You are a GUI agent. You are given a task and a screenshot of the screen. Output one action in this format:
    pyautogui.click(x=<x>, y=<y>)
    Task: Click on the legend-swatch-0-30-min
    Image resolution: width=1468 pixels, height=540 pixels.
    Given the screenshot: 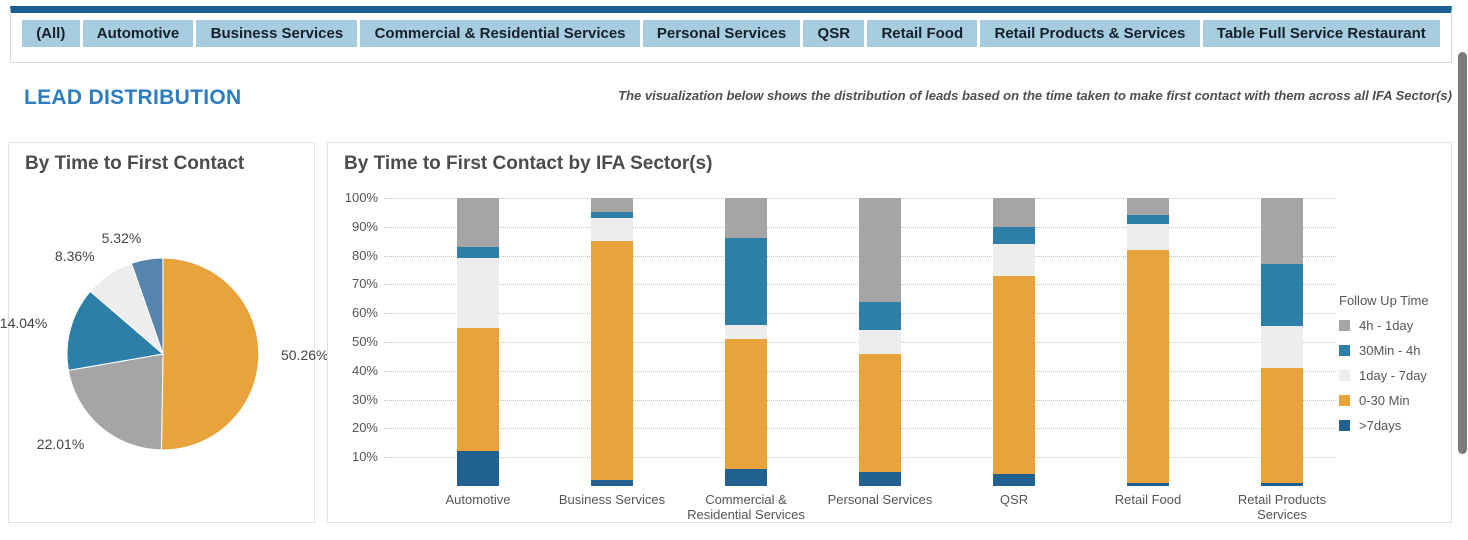 What is the action you would take?
    pyautogui.click(x=1344, y=400)
    